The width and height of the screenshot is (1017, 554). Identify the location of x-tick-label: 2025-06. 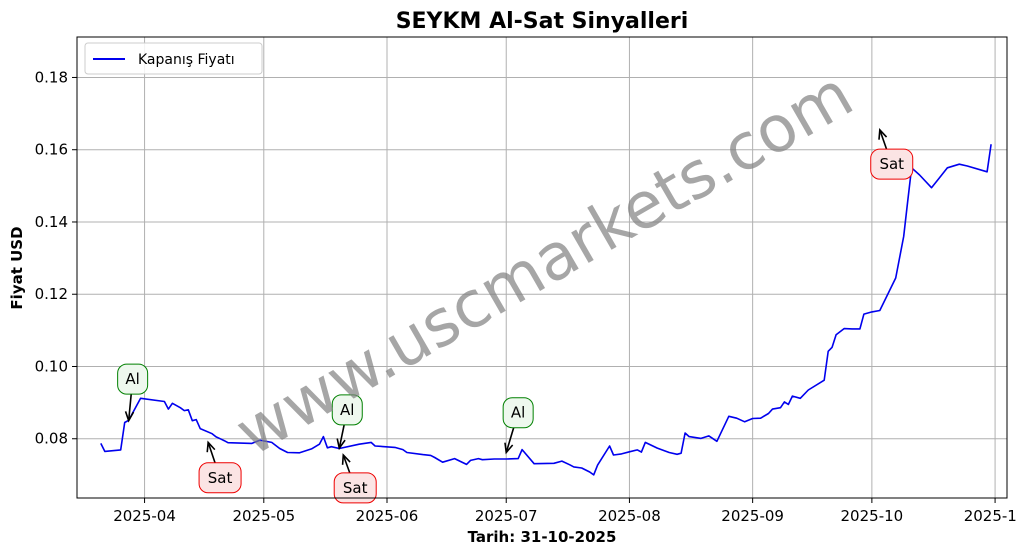
(387, 516).